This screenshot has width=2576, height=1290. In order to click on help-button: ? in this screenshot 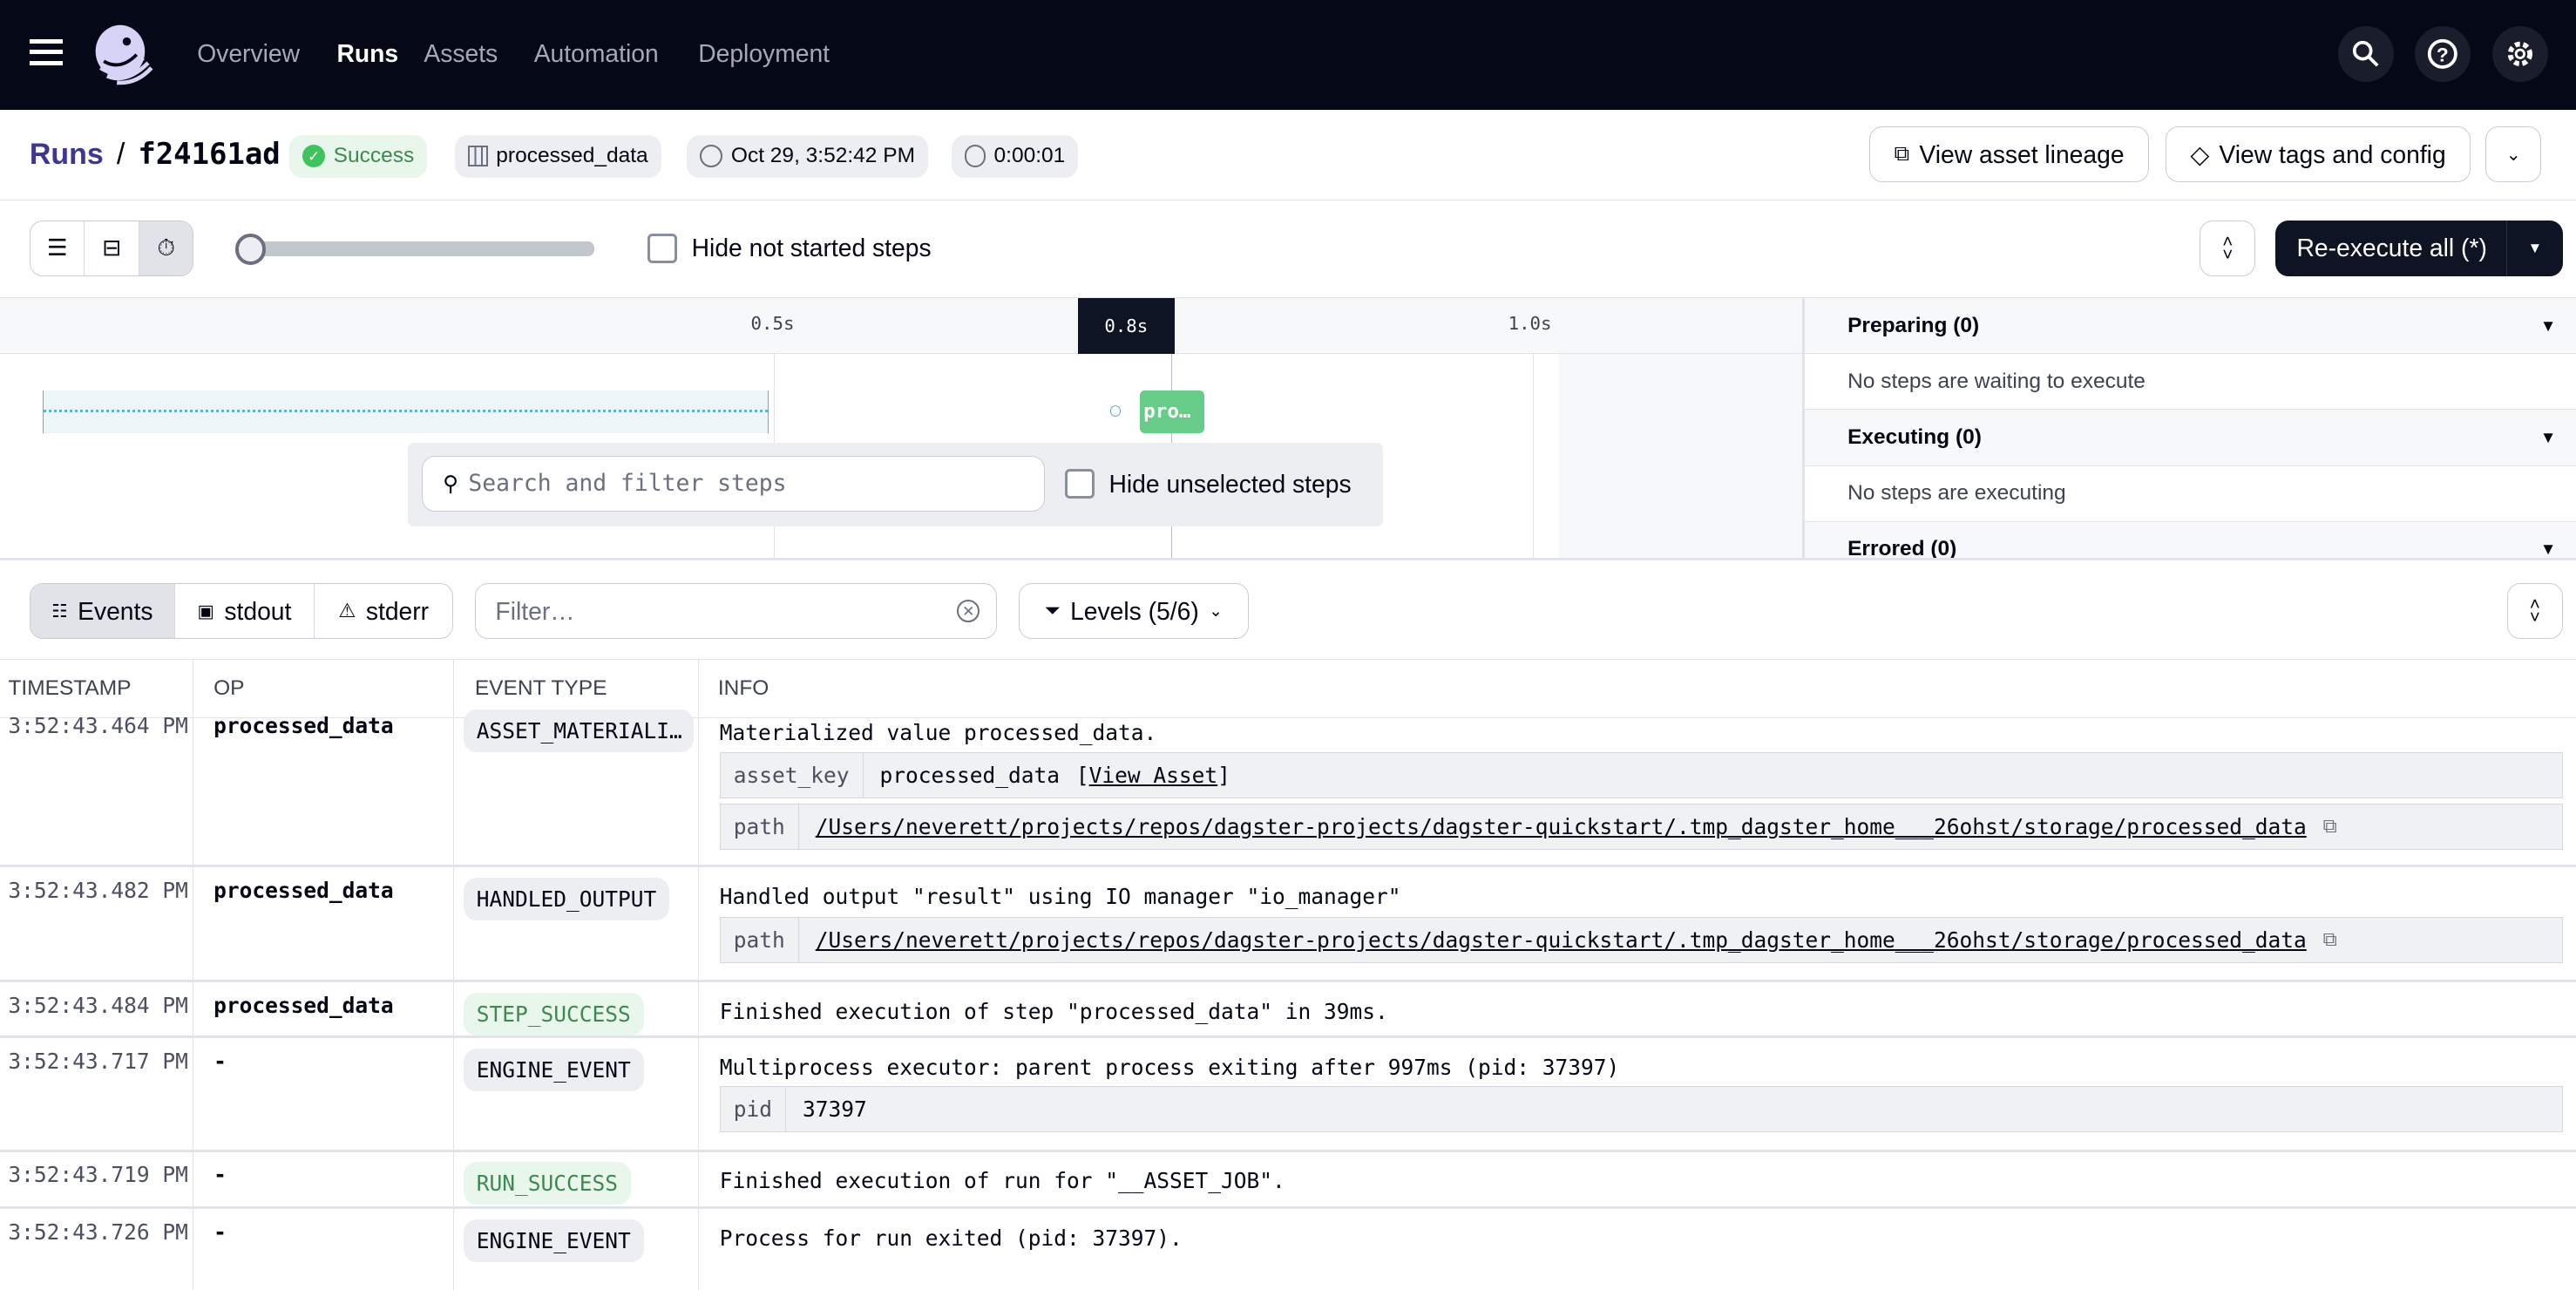, I will do `click(2443, 54)`.